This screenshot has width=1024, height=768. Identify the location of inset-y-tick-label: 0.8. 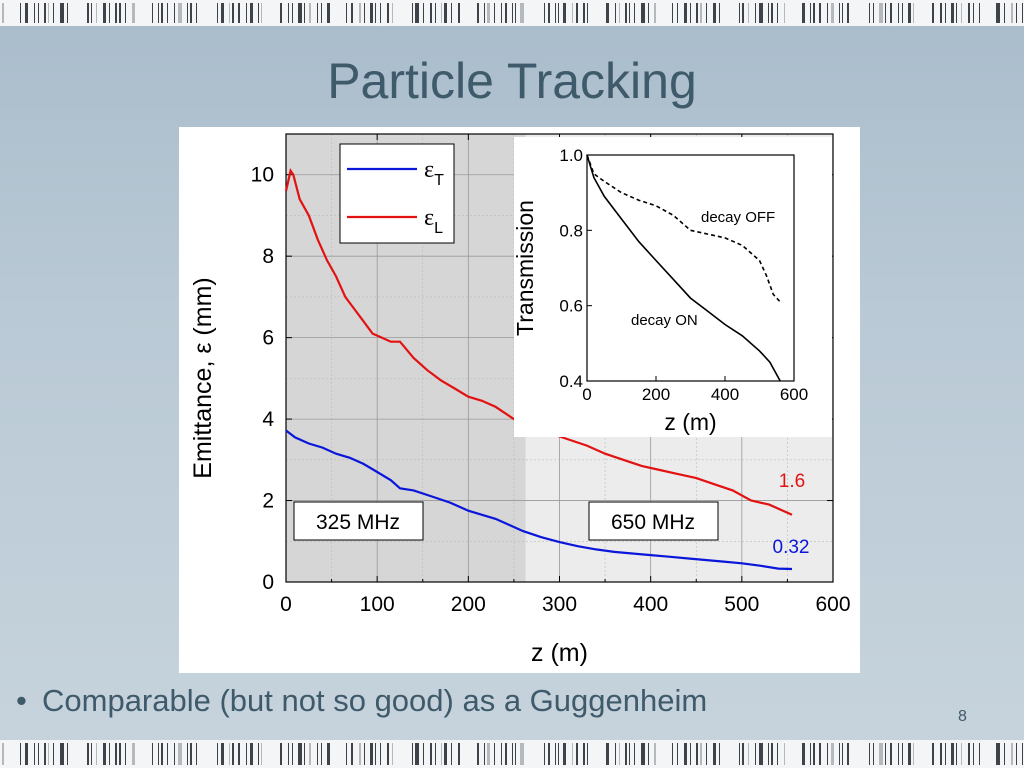
(571, 230).